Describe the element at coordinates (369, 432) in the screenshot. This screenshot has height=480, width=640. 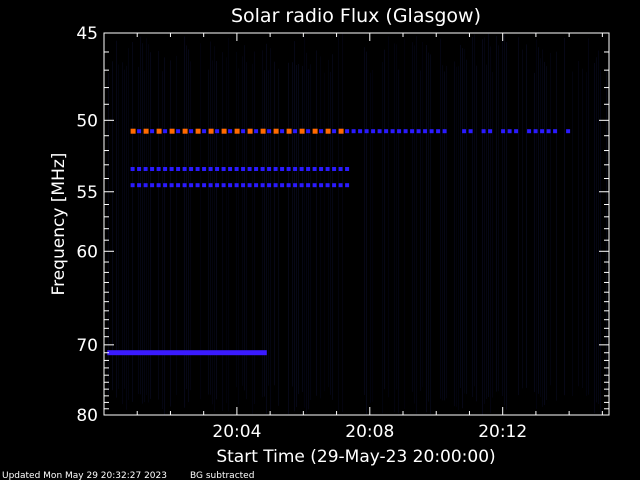
I see `x-tick-labels: 20:04 20:08 20:12` at that location.